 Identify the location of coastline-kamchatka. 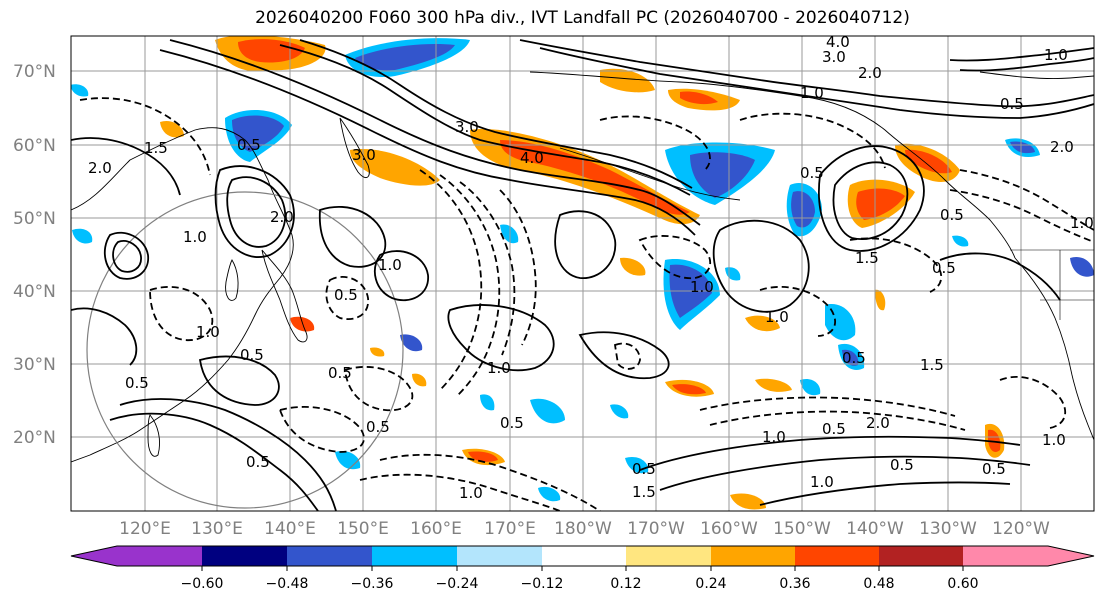
(354, 148).